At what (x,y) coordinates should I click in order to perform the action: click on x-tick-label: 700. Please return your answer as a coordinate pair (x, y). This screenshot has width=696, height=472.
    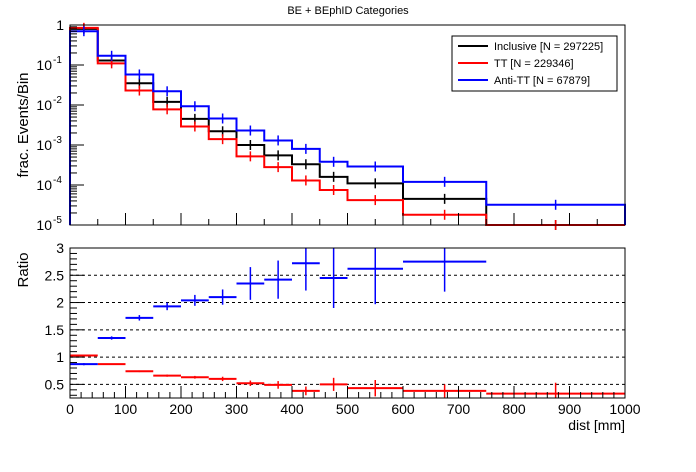
    Looking at the image, I should click on (459, 409).